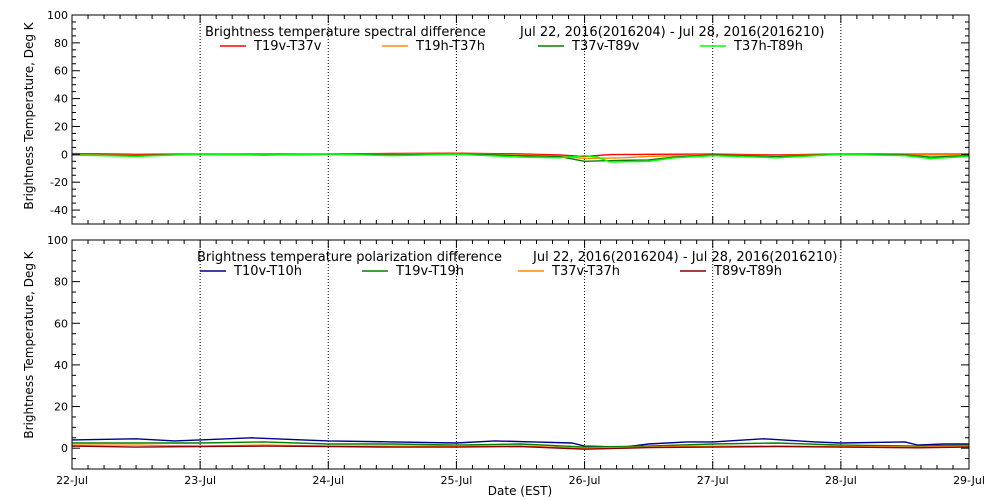 Image resolution: width=1000 pixels, height=500 pixels. What do you see at coordinates (969, 480) in the screenshot?
I see `x-tick-label: 29-Jul` at bounding box center [969, 480].